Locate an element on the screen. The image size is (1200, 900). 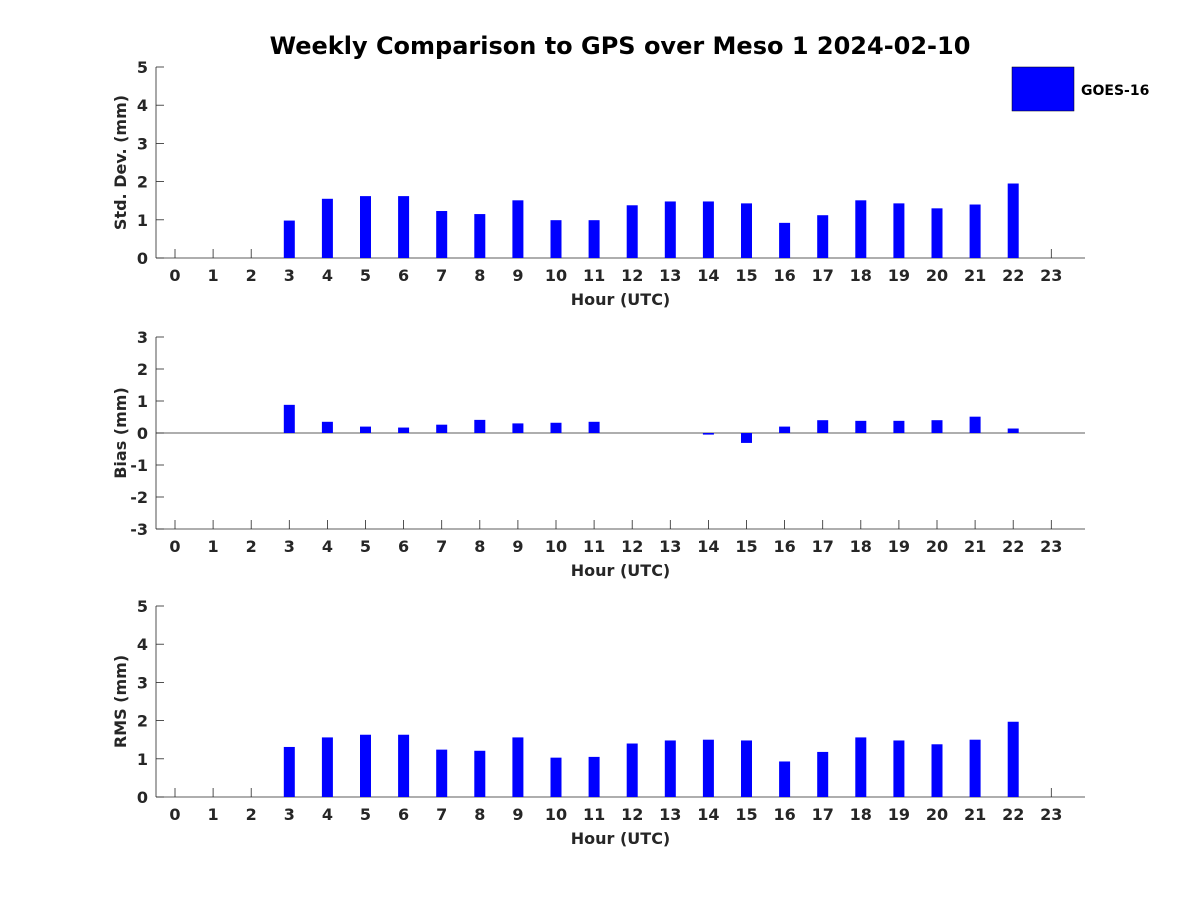
y-tick-label: 0 is located at coordinates (142, 258).